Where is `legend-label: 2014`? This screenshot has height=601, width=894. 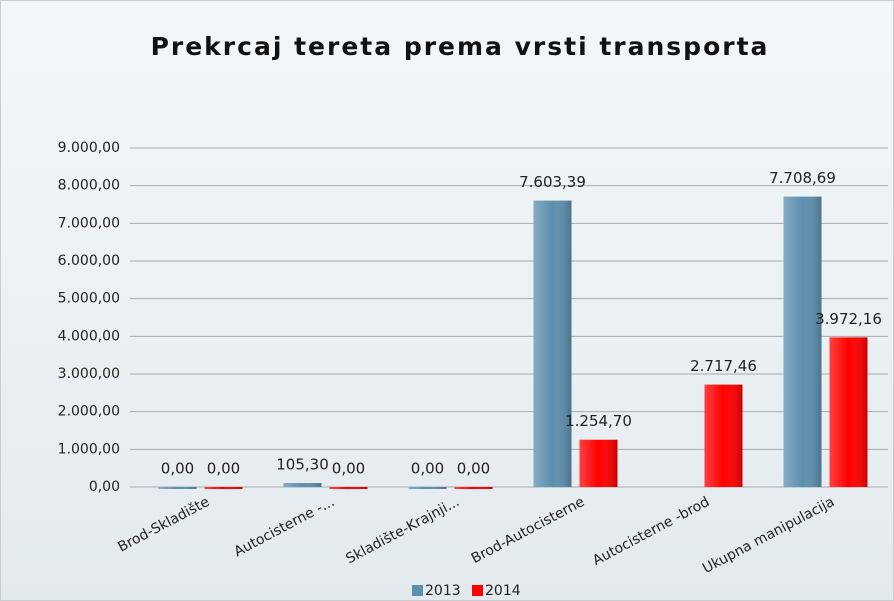
legend-label: 2014 is located at coordinates (503, 591).